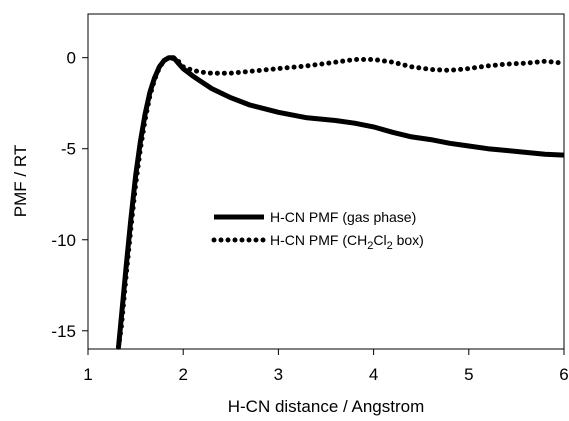 Image resolution: width=569 pixels, height=421 pixels. I want to click on x-tick-label: 5, so click(468, 374).